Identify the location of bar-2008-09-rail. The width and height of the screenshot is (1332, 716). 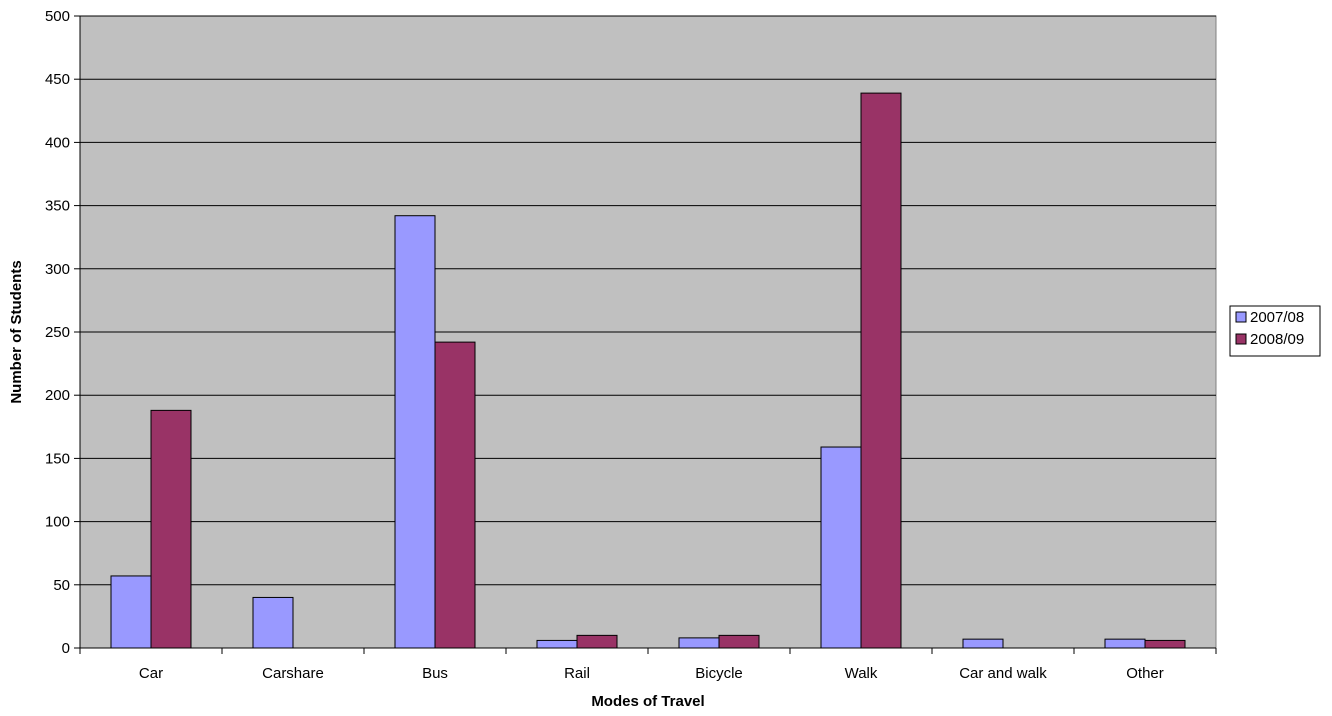
(597, 641).